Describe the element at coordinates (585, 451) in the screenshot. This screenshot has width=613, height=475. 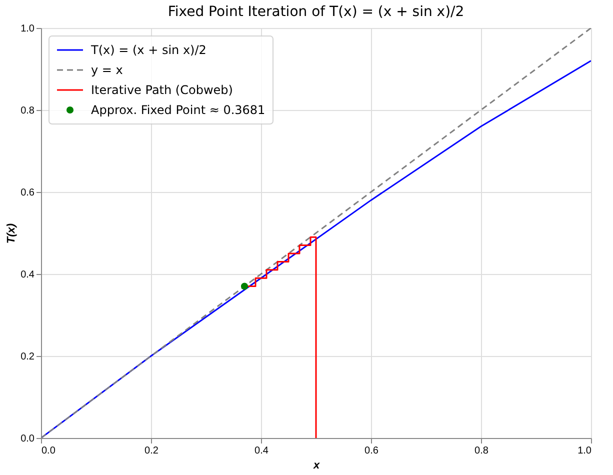
I see `x-tick-label: 1.0` at that location.